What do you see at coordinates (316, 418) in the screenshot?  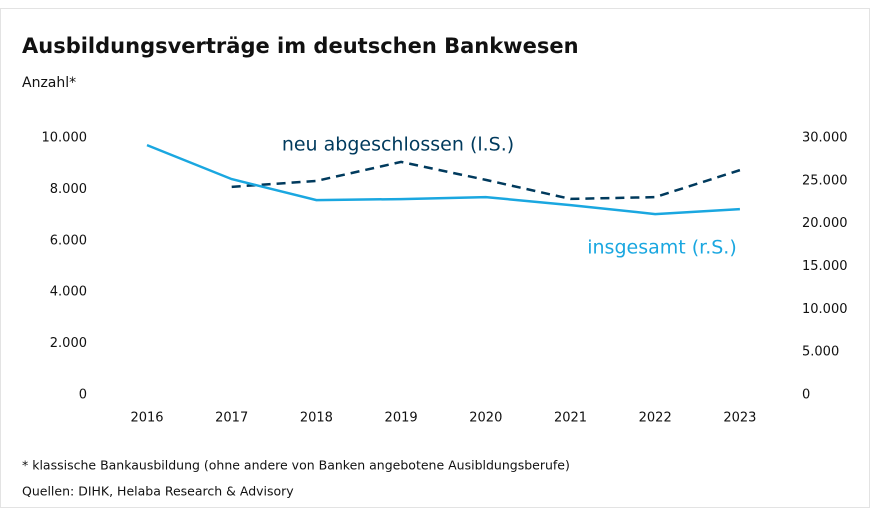 I see `x-tick-label: 2018` at bounding box center [316, 418].